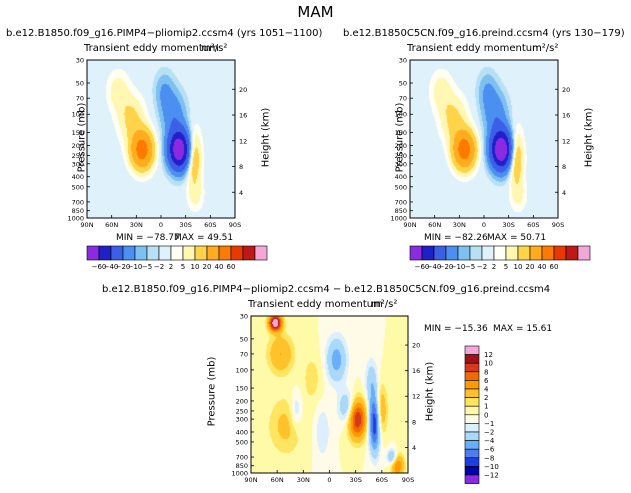  I want to click on colorbar-label: 40, so click(219, 267).